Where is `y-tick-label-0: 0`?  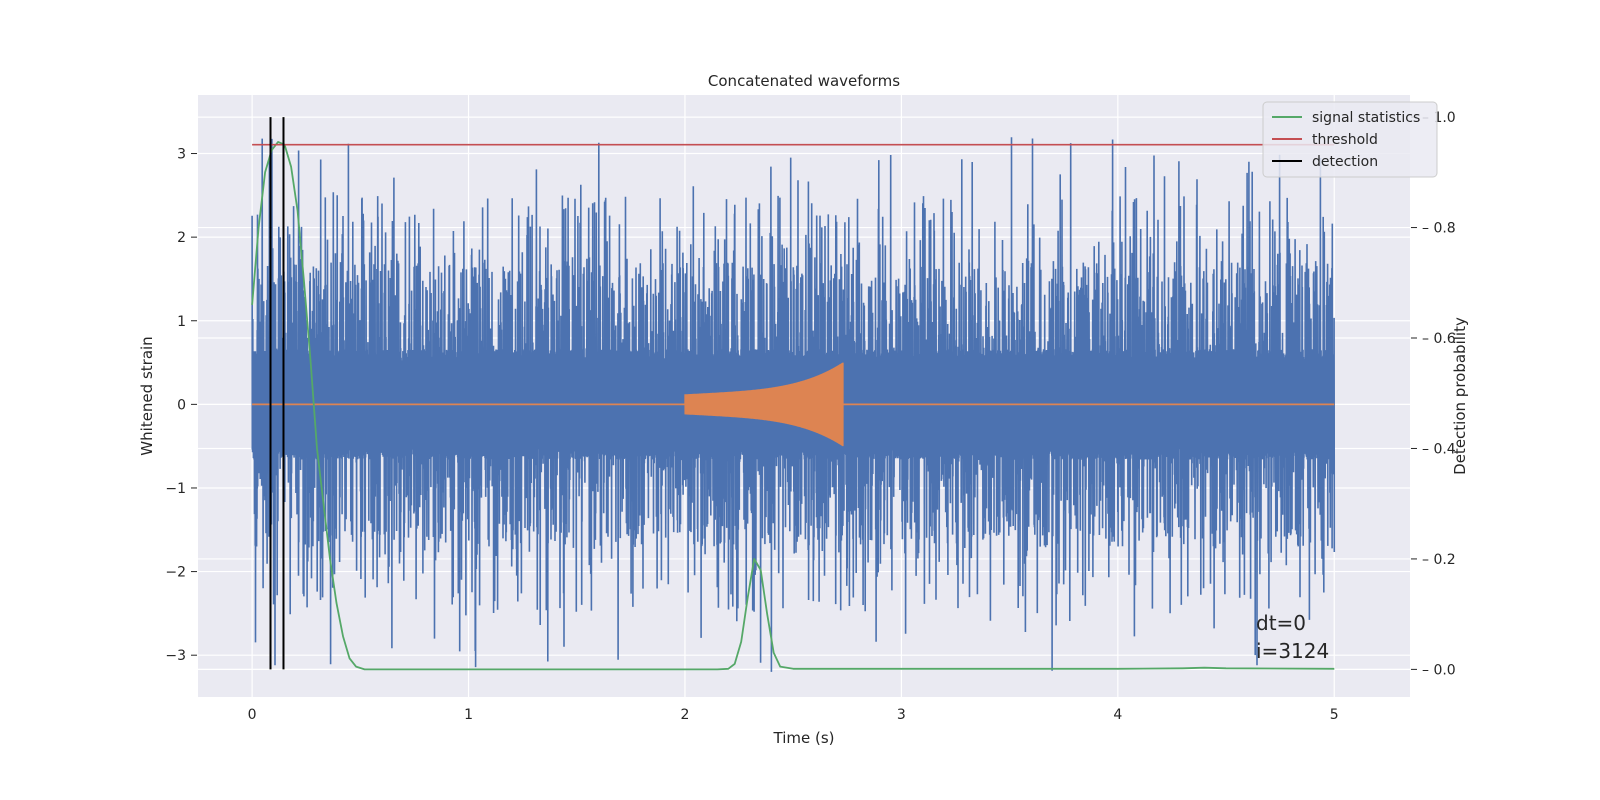 y-tick-label-0: 0 is located at coordinates (181, 405).